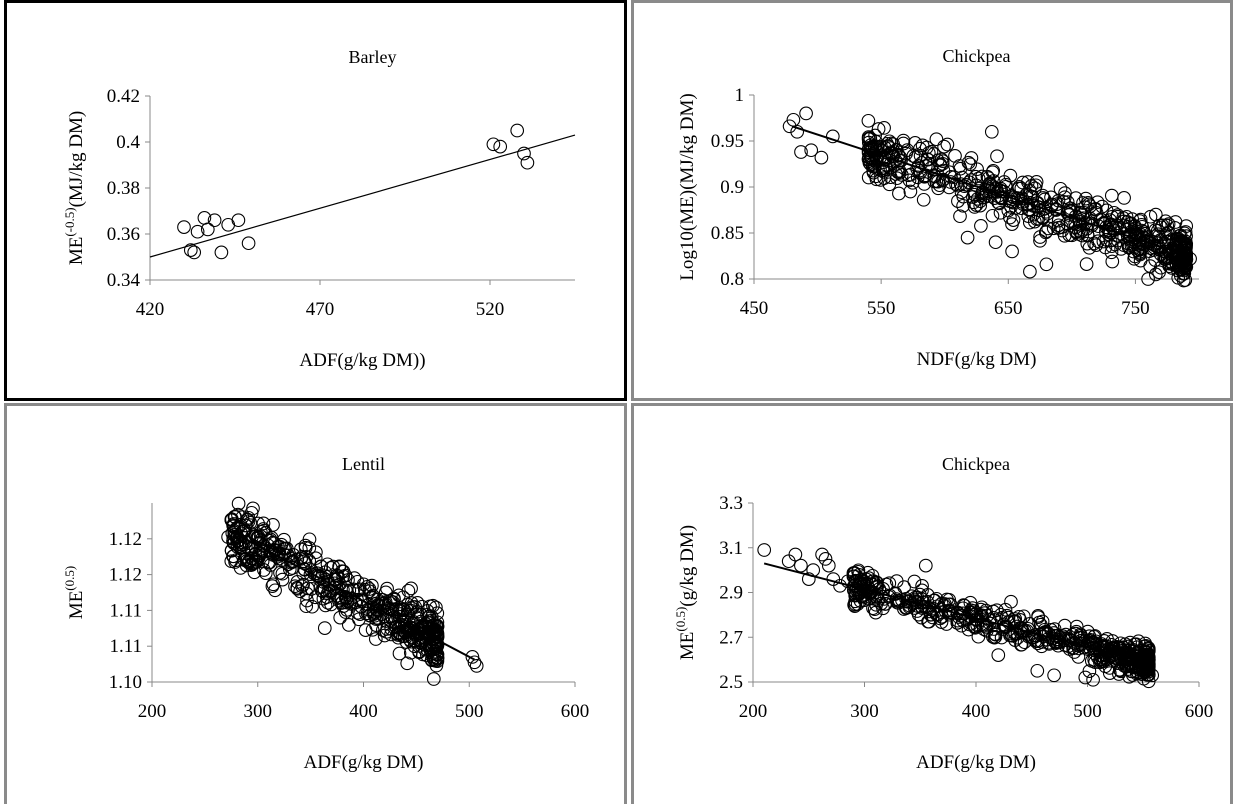 The width and height of the screenshot is (1233, 804). Describe the element at coordinates (125, 539) in the screenshot. I see `y-tick-label: 1.12` at that location.